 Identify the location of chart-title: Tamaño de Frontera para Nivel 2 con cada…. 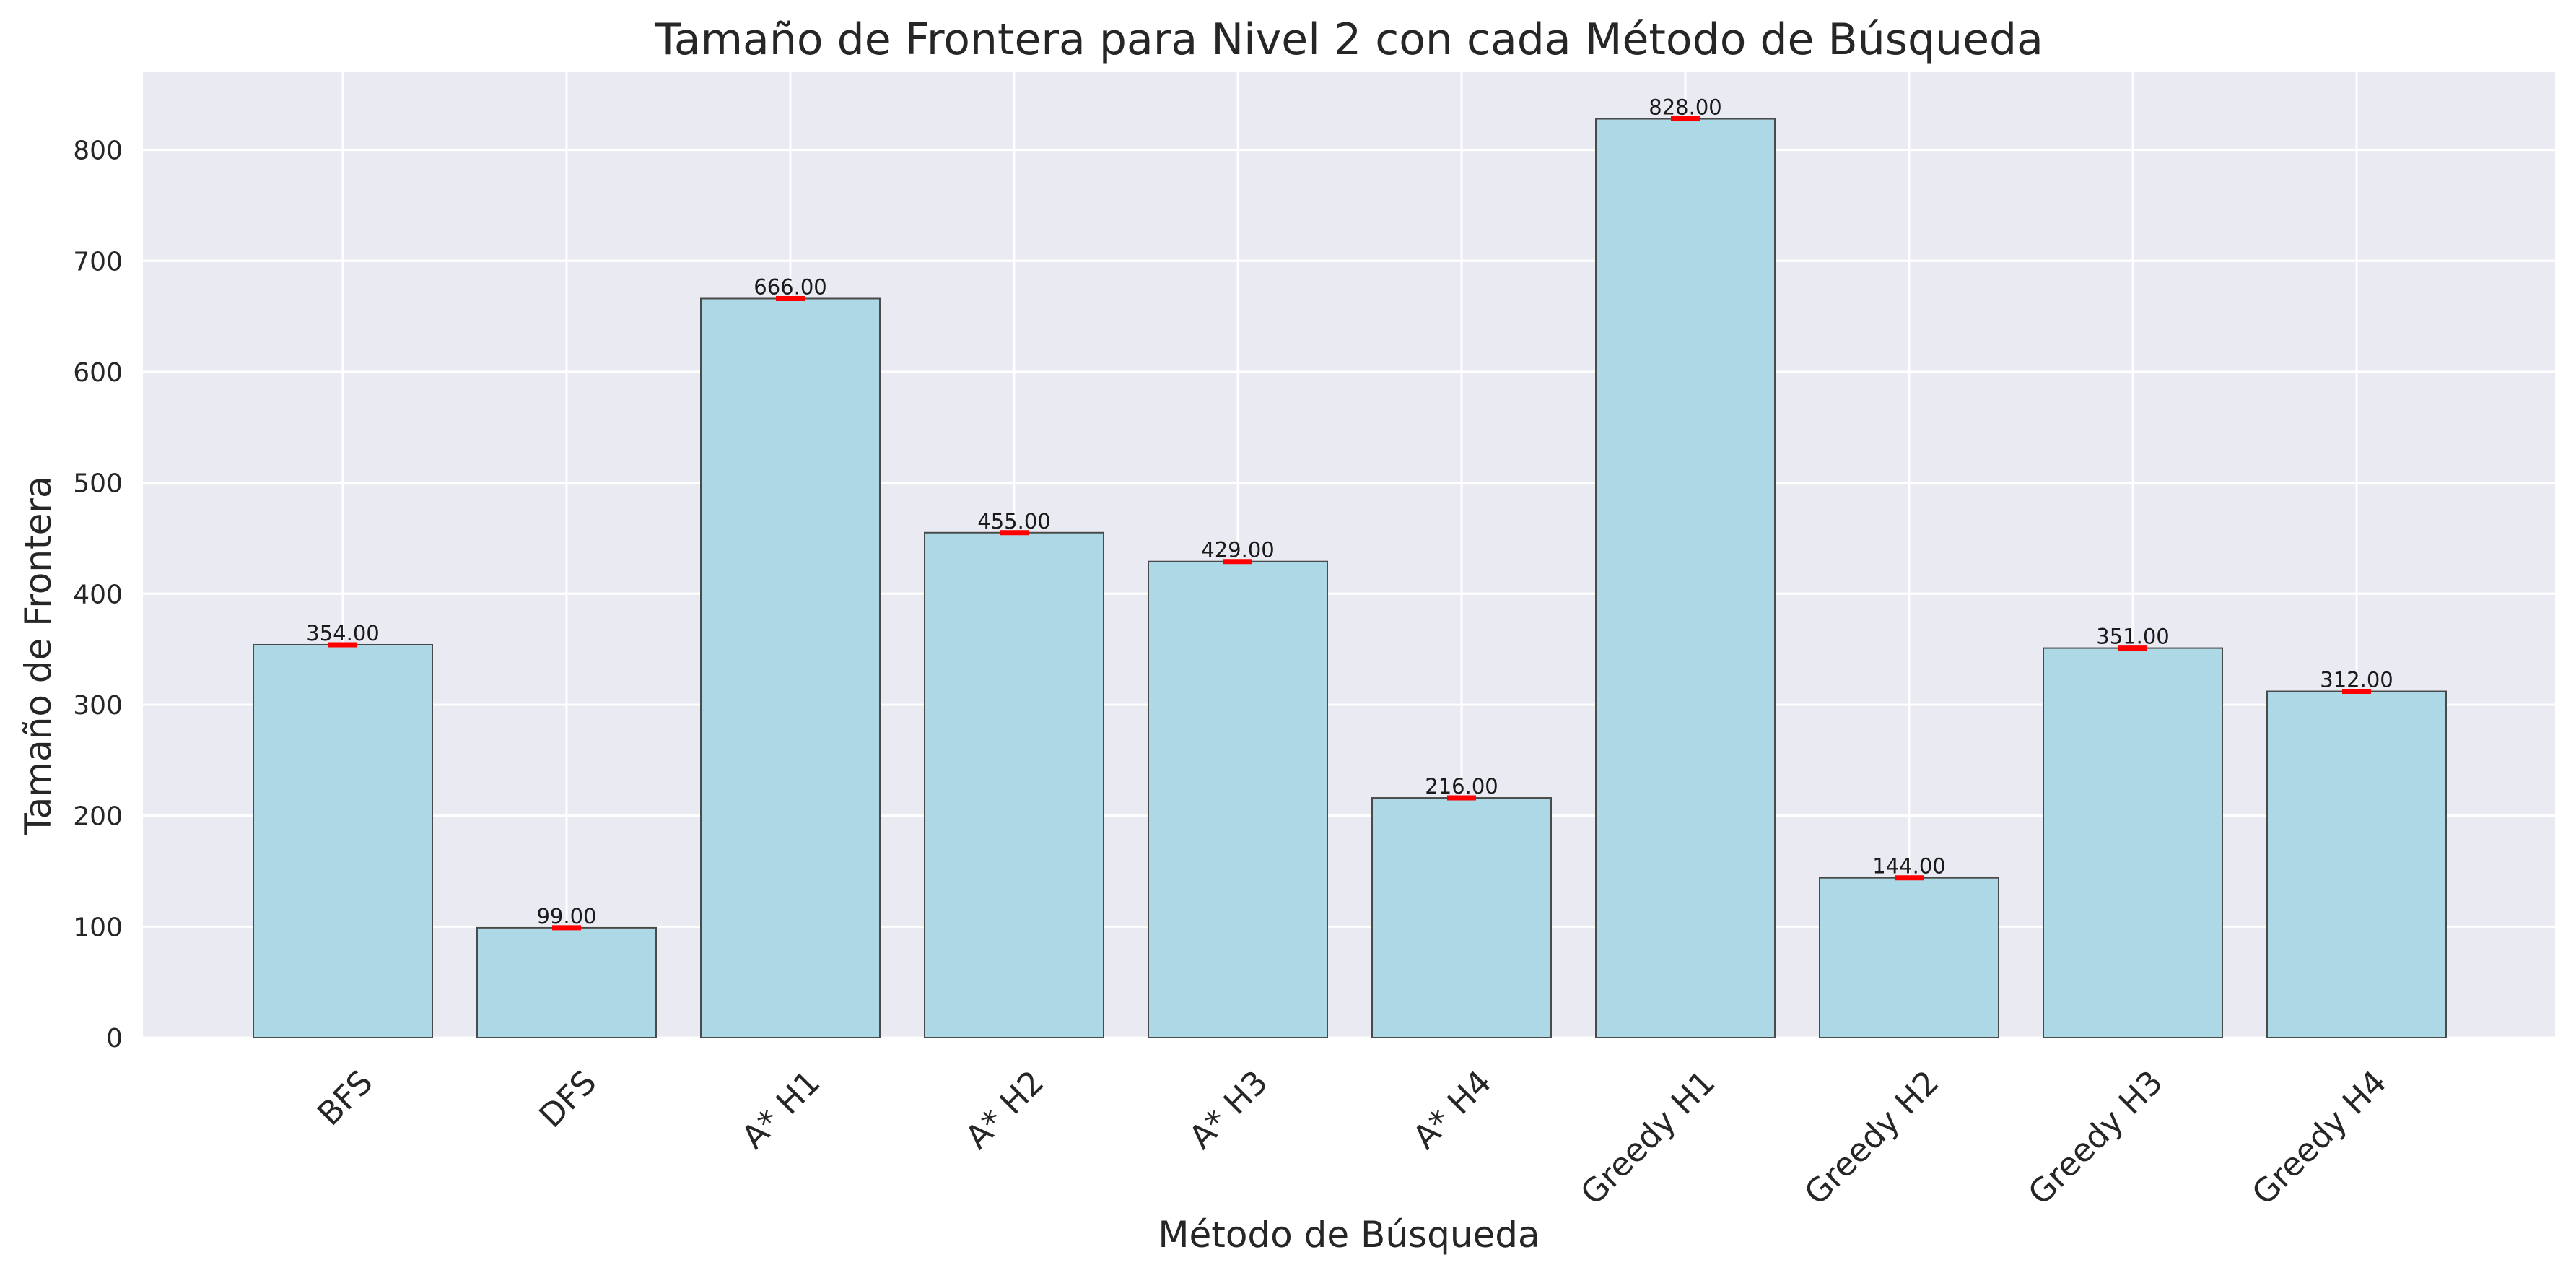
(1348, 39).